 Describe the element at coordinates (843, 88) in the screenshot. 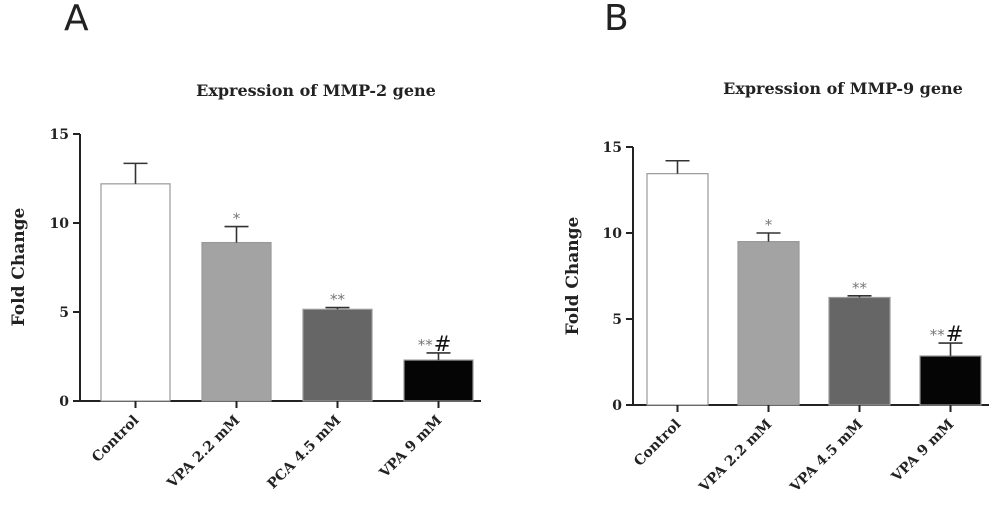

I see `chart-title-b: Expression of MMP-9 gene` at that location.